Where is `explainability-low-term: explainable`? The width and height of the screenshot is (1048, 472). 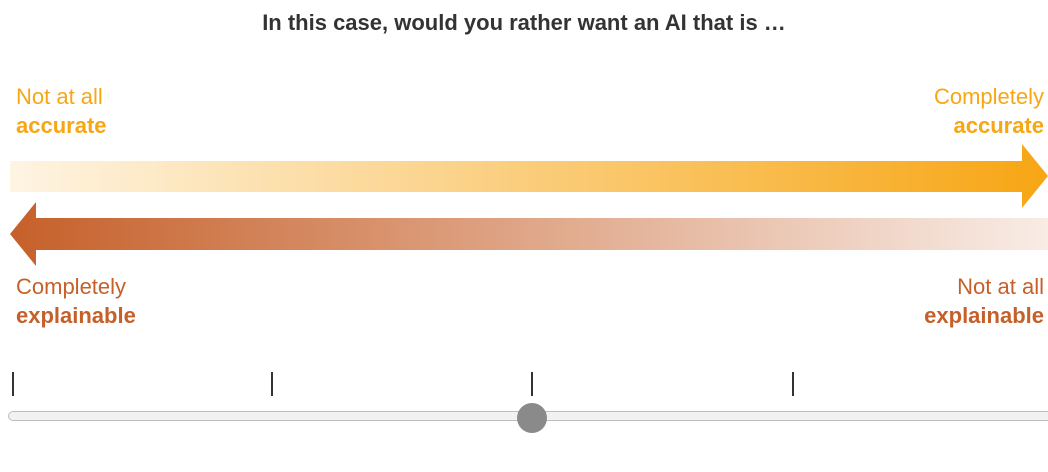 explainability-low-term: explainable is located at coordinates (984, 315).